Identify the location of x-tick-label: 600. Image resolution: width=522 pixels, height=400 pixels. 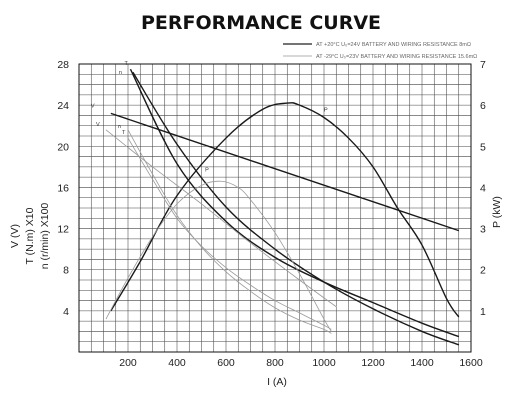
(226, 363).